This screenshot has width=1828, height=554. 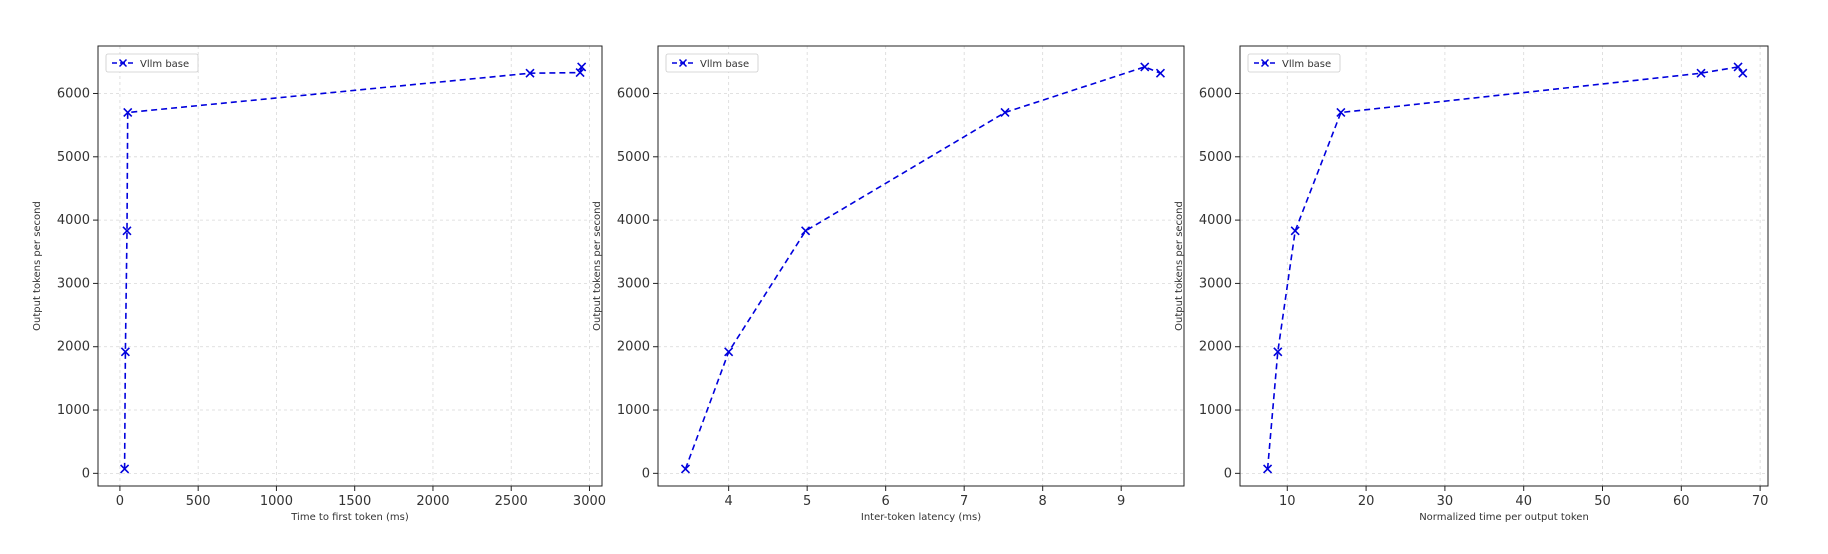 I want to click on x-tick-label: 3000, so click(x=589, y=501).